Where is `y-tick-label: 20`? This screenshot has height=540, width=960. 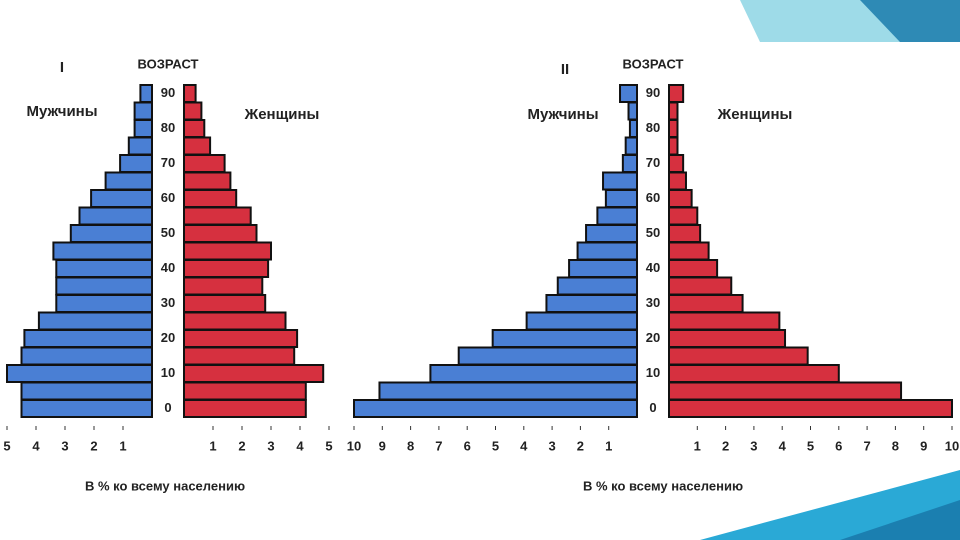 y-tick-label: 20 is located at coordinates (653, 337).